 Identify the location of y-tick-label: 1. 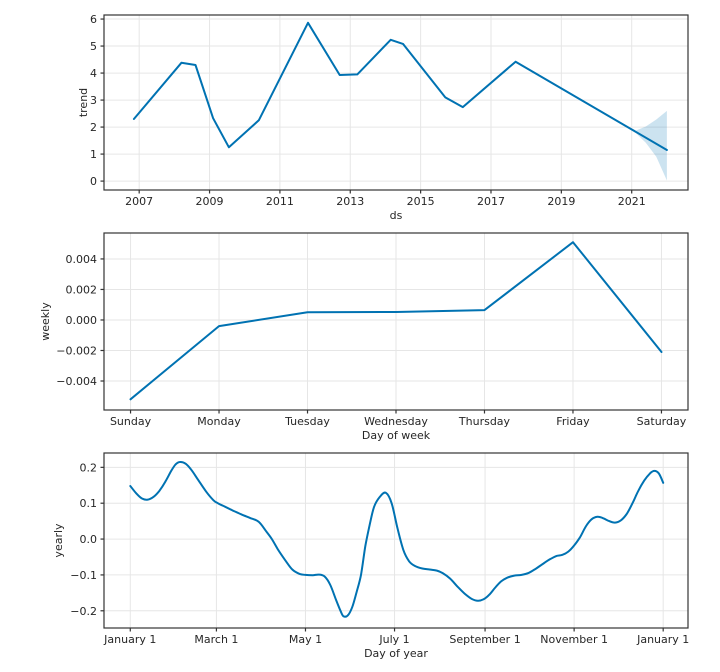
(93, 154).